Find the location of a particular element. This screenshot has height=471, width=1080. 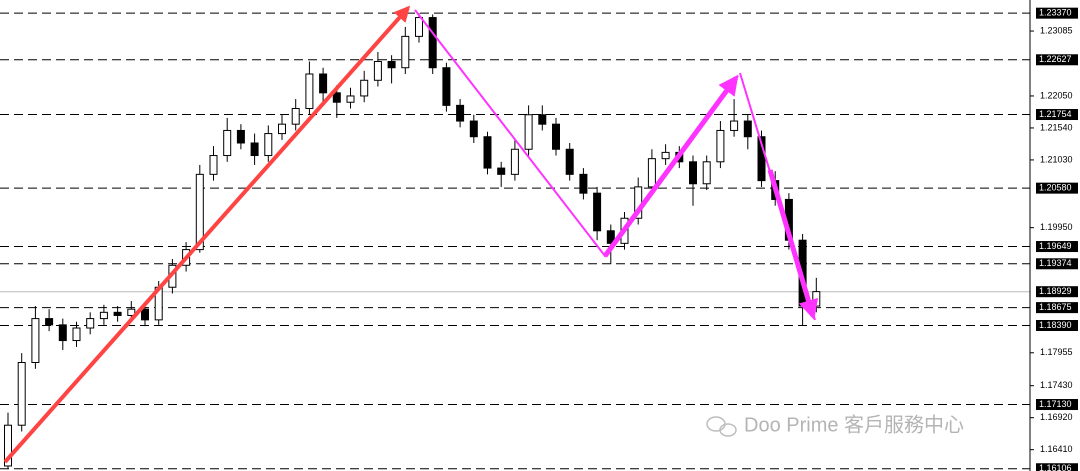

level-label: 1.20580 is located at coordinates (1055, 188).